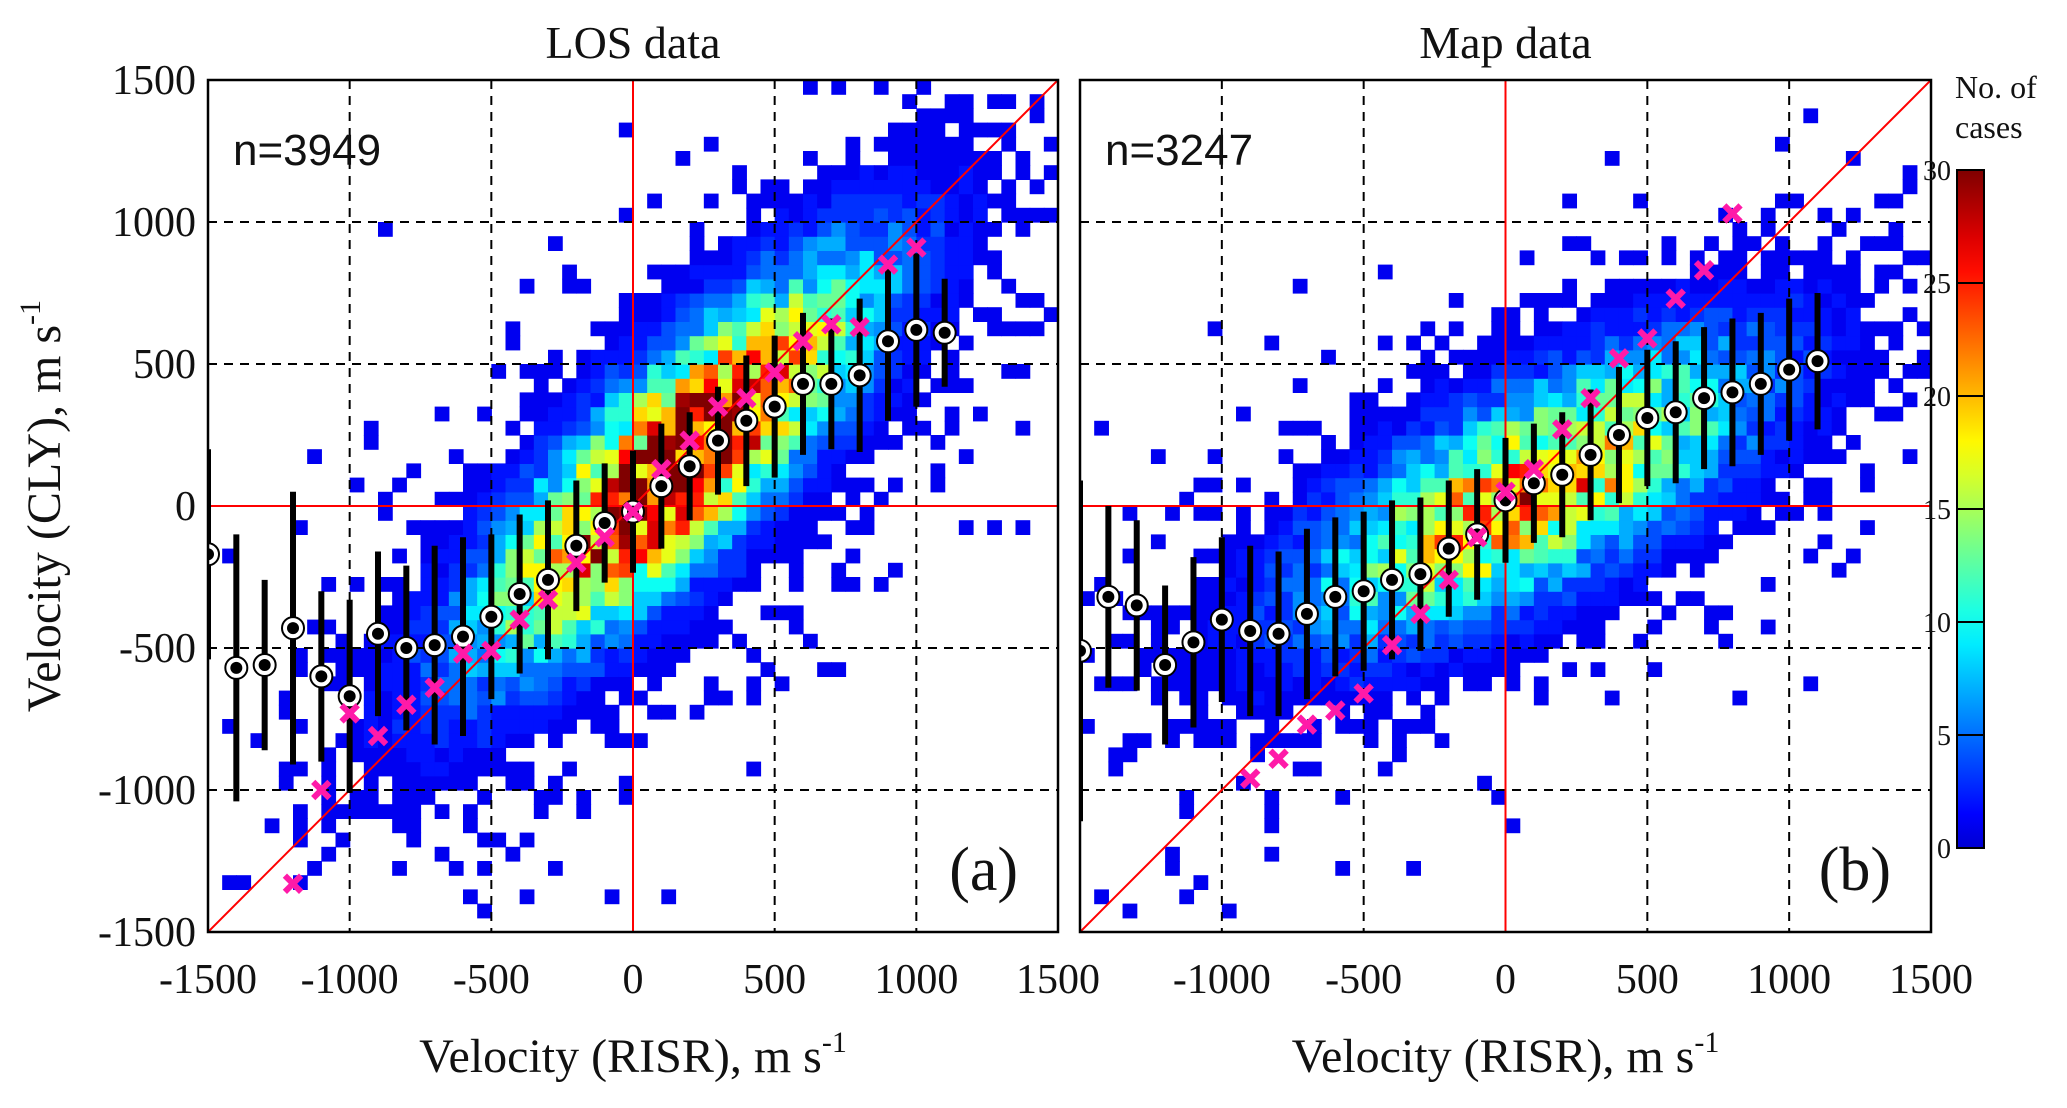 The image size is (2067, 1108). I want to click on y-tick-label: -1500, so click(147, 933).